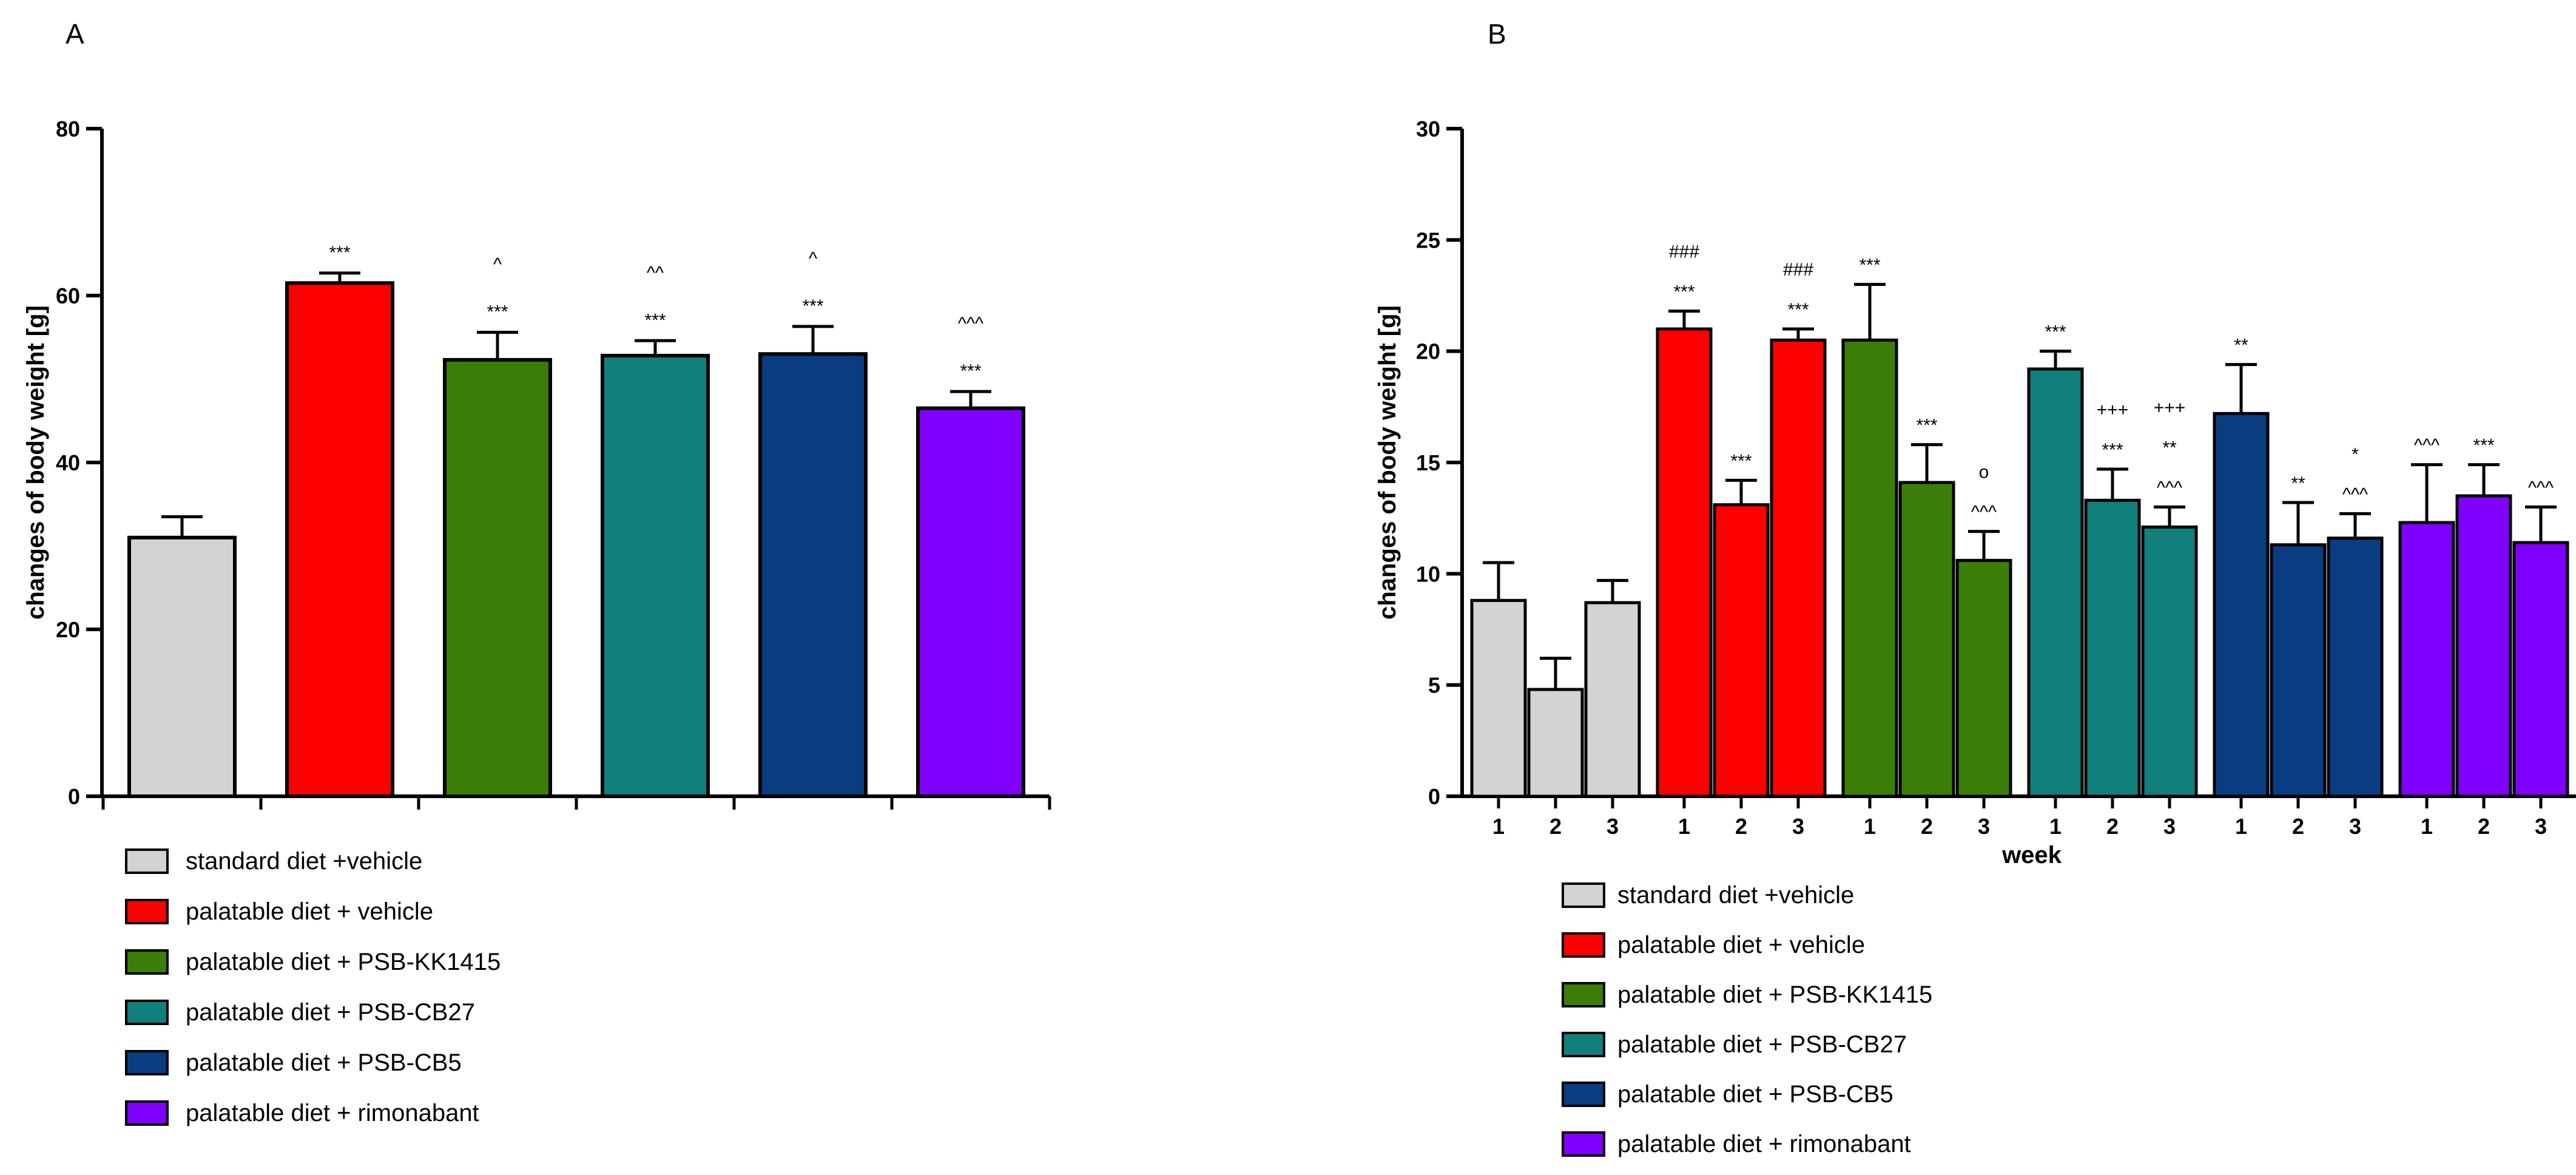 The image size is (2576, 1175). Describe the element at coordinates (1428, 240) in the screenshot. I see `y-tick-label-b: 25` at that location.